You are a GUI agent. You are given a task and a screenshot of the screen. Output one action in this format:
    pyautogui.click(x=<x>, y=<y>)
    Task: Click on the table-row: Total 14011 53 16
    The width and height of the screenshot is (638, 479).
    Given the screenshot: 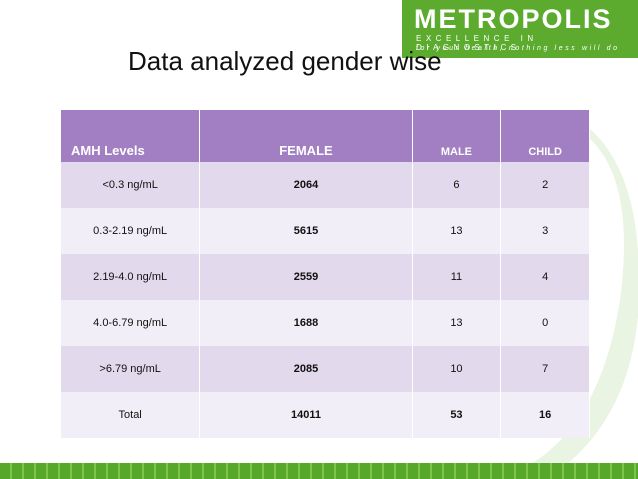 What is the action you would take?
    pyautogui.click(x=324, y=415)
    